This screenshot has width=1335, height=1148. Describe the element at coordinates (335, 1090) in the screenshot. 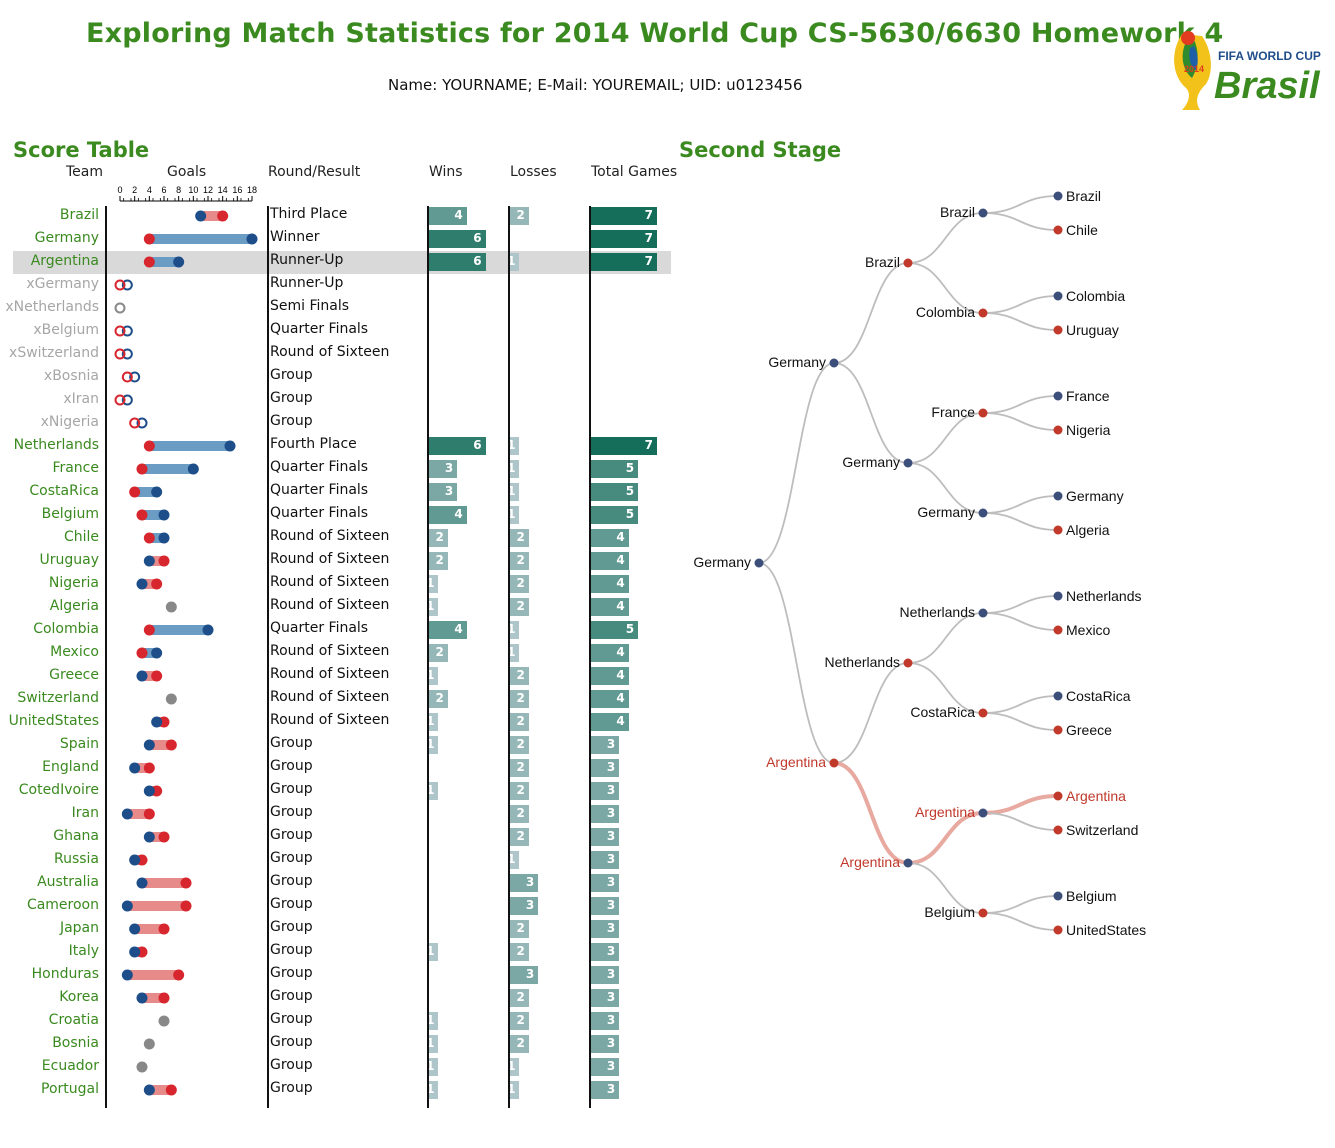

I see `team-row: Portugal Group` at that location.